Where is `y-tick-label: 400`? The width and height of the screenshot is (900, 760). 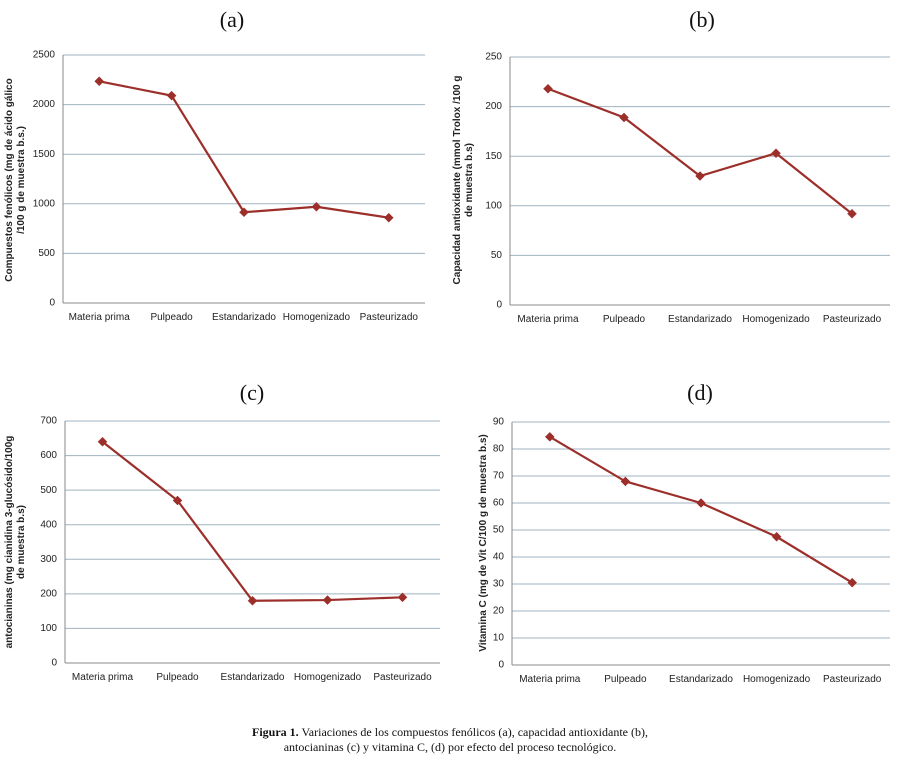 y-tick-label: 400 is located at coordinates (48, 524).